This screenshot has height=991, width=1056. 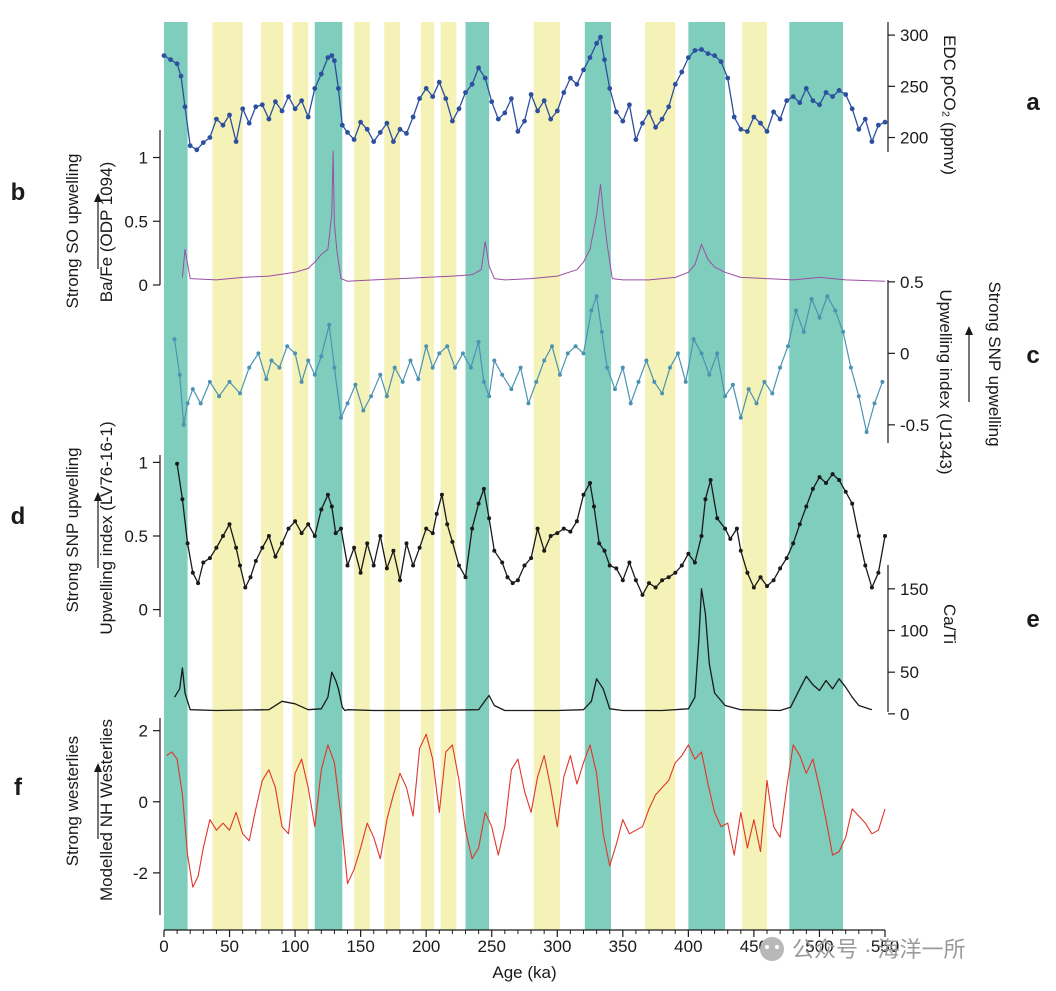 I want to click on y-tick-label-a: 250, so click(x=914, y=86).